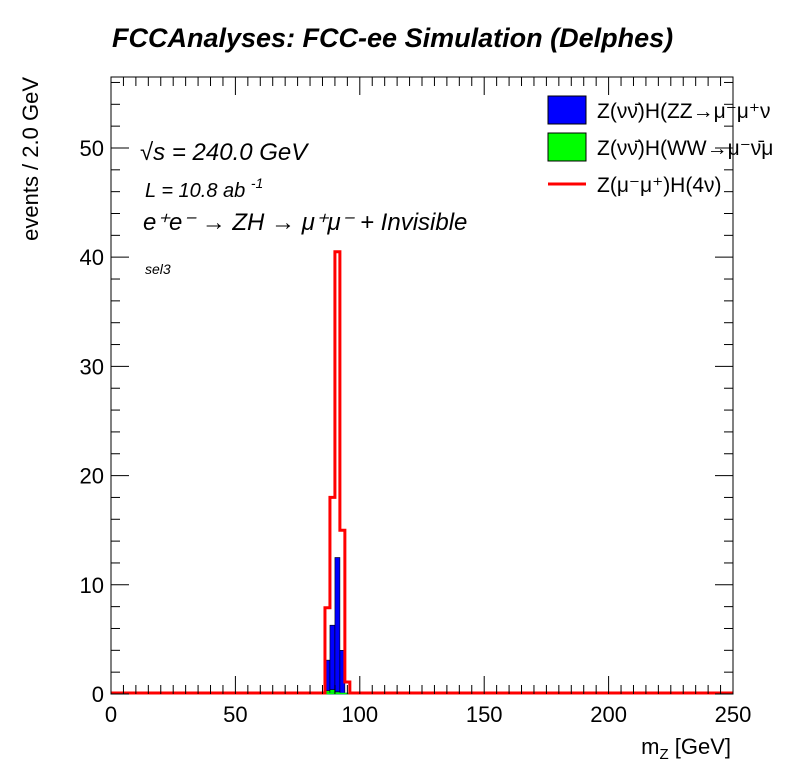  What do you see at coordinates (111, 714) in the screenshot?
I see `x-tick-label: 0` at bounding box center [111, 714].